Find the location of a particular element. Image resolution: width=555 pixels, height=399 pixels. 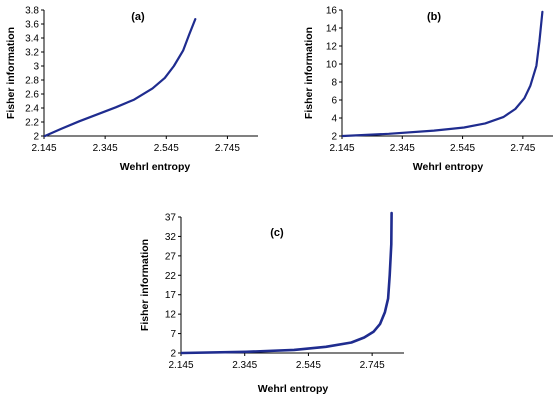

y-tick-label: 22 is located at coordinates (171, 276).